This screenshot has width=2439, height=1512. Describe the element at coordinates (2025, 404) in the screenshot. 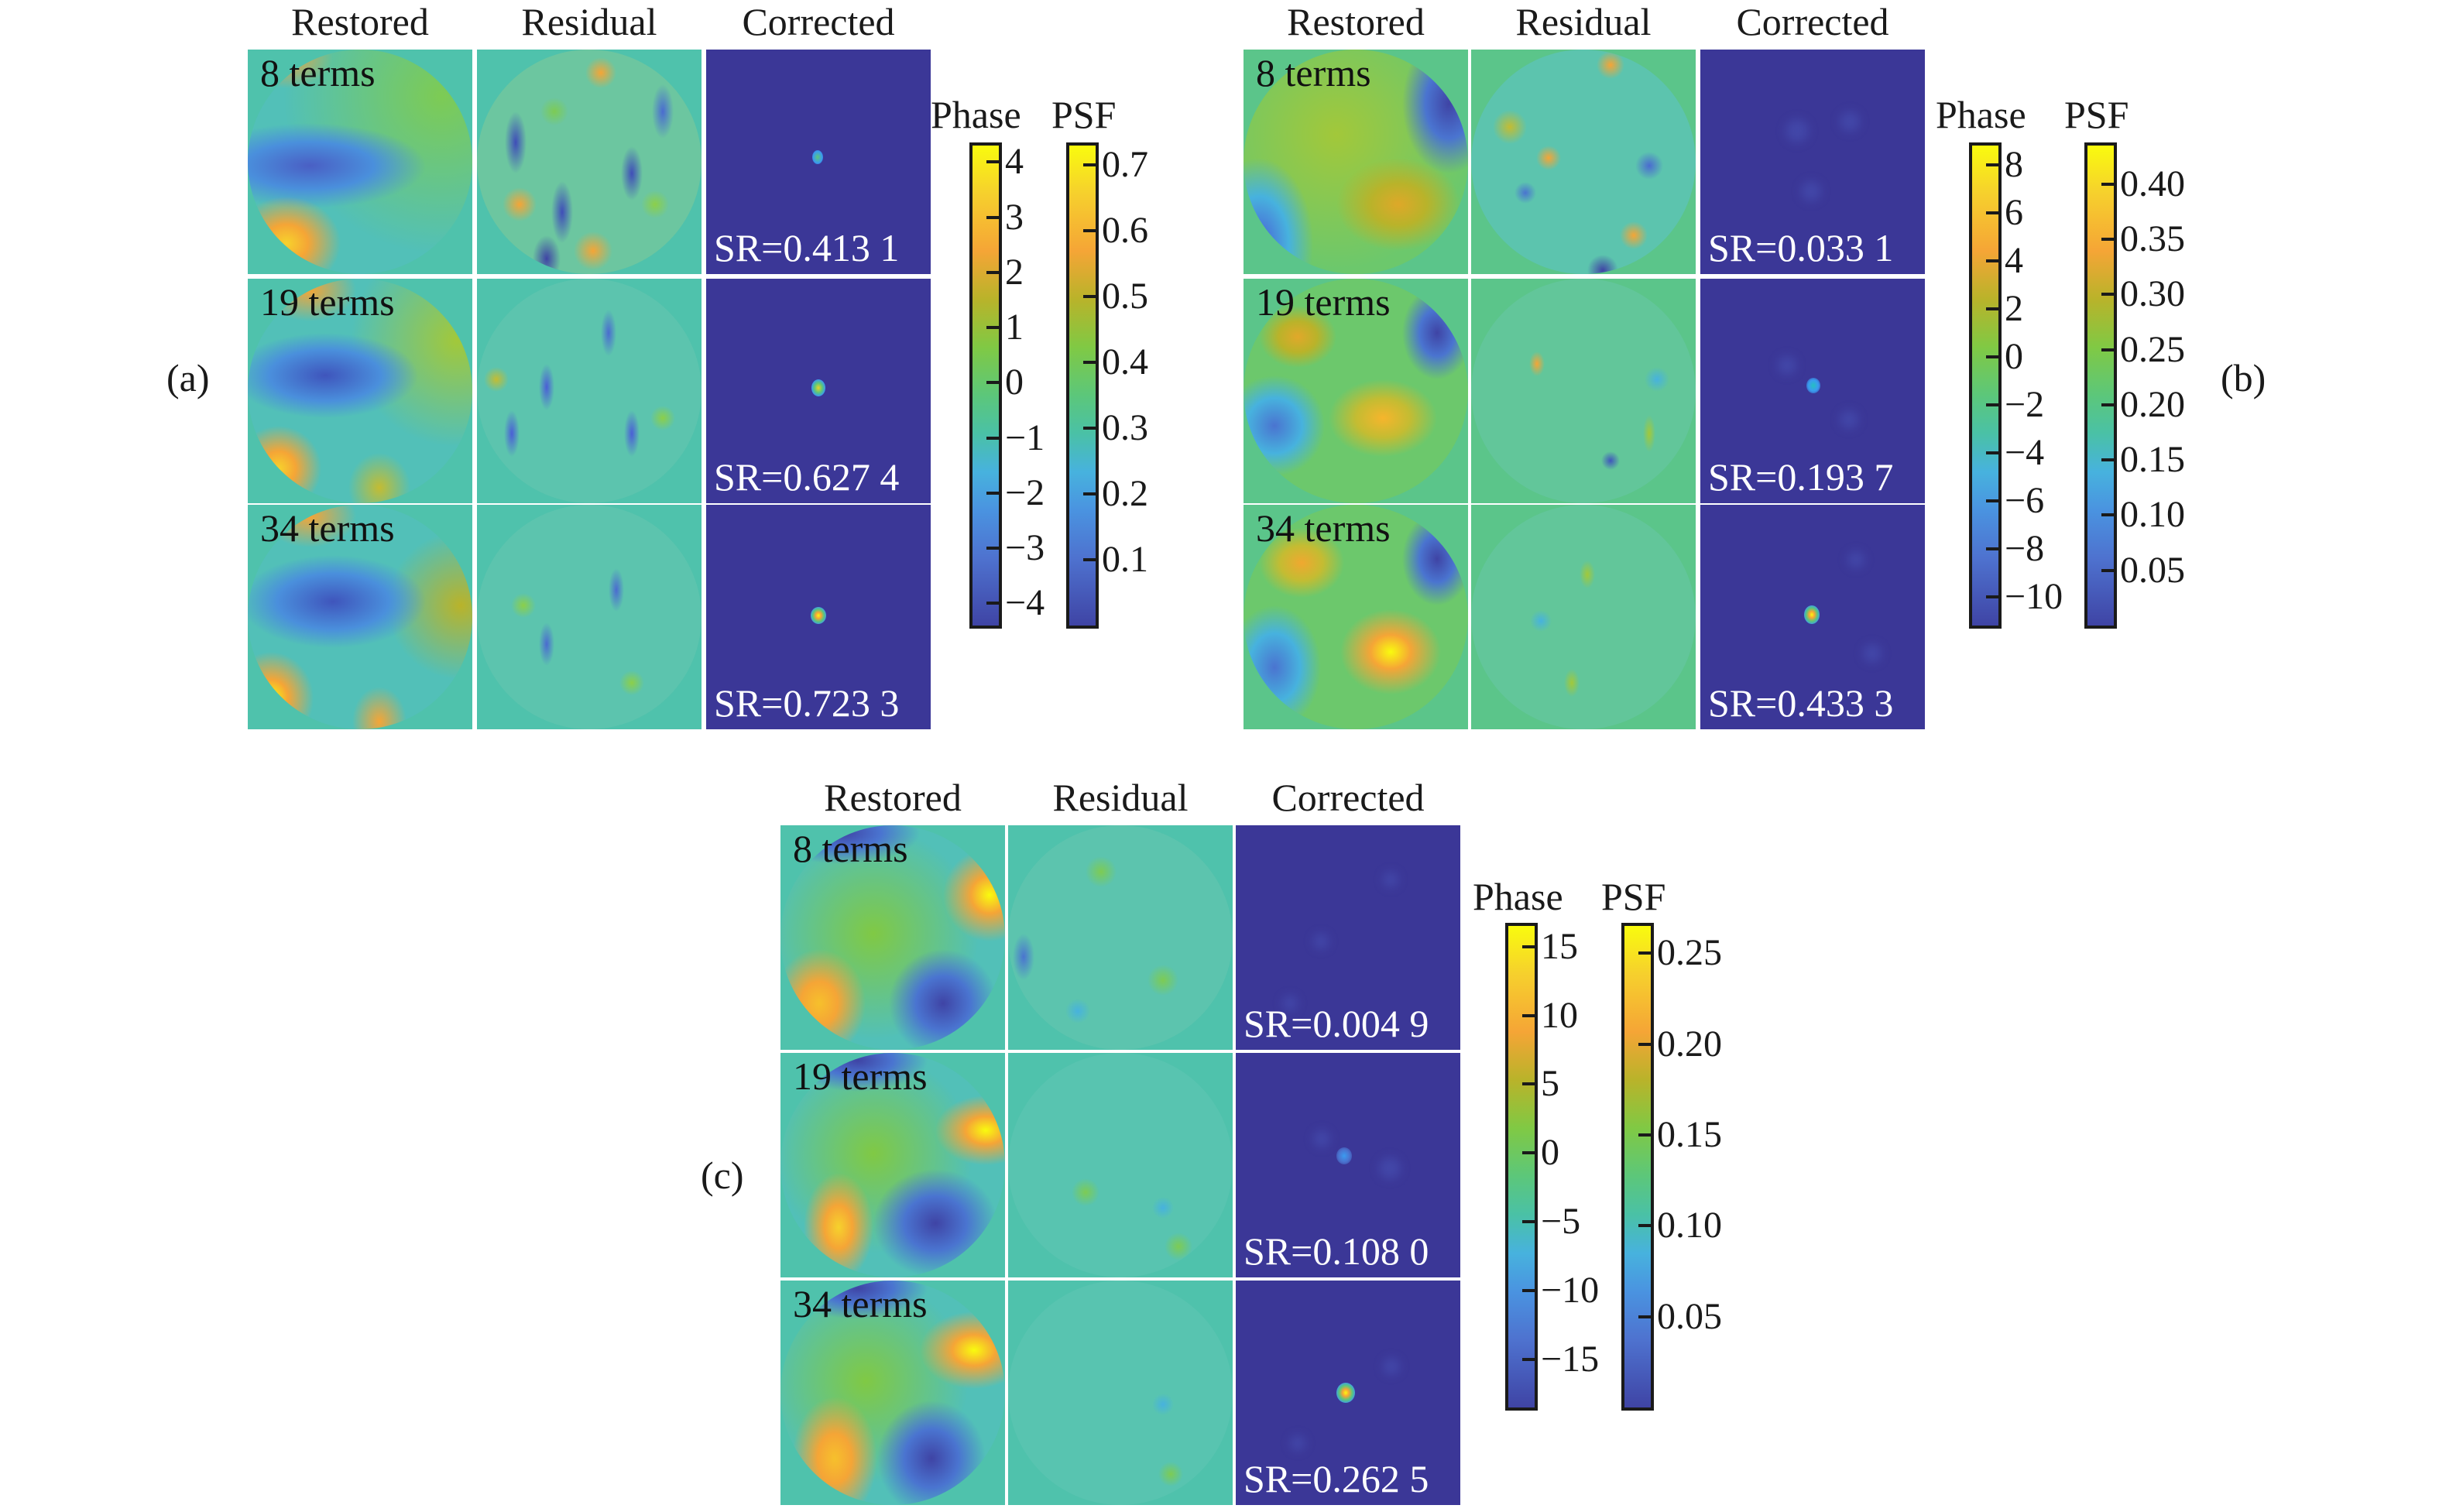

I see `colorbar-tick-label: −2` at that location.